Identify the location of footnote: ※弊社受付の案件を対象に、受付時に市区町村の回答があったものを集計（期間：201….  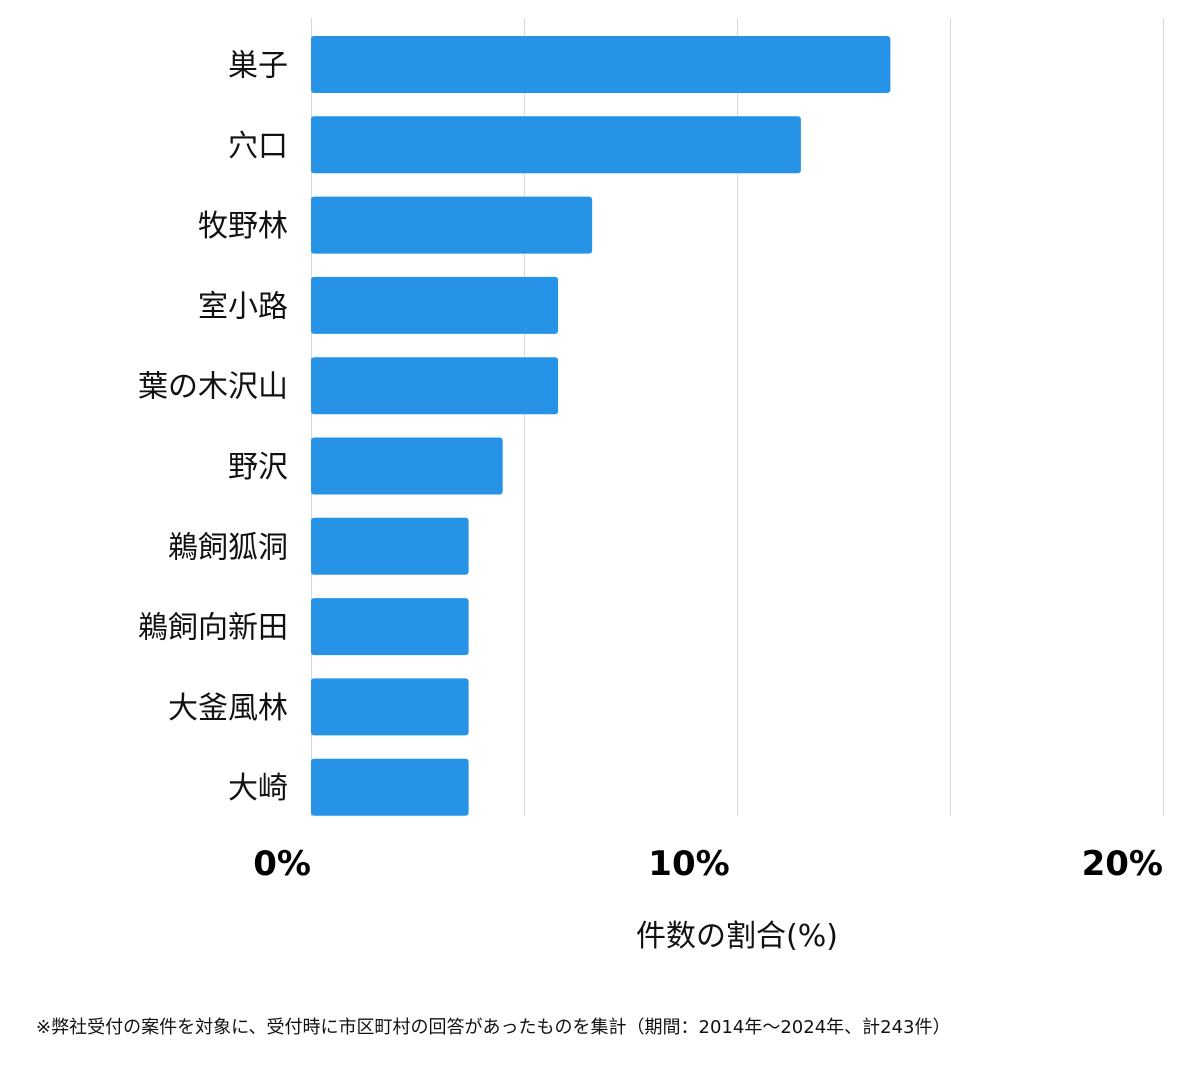
(493, 1027).